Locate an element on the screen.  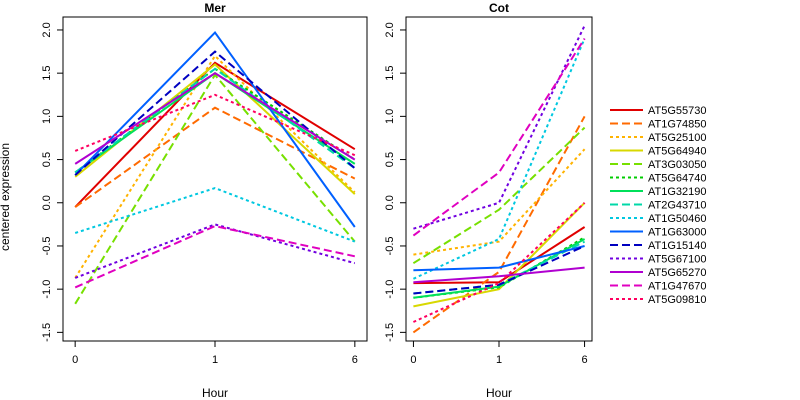
legend-item: AT1G15140 is located at coordinates (658, 246).